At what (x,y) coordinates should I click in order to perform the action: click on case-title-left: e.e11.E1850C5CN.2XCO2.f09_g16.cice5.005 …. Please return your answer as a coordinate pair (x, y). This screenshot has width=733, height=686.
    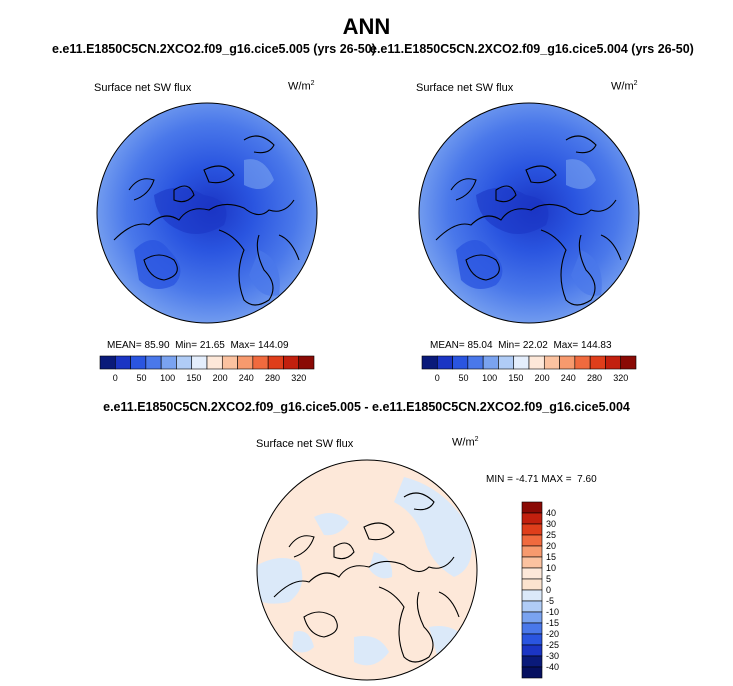
    Looking at the image, I should click on (214, 49).